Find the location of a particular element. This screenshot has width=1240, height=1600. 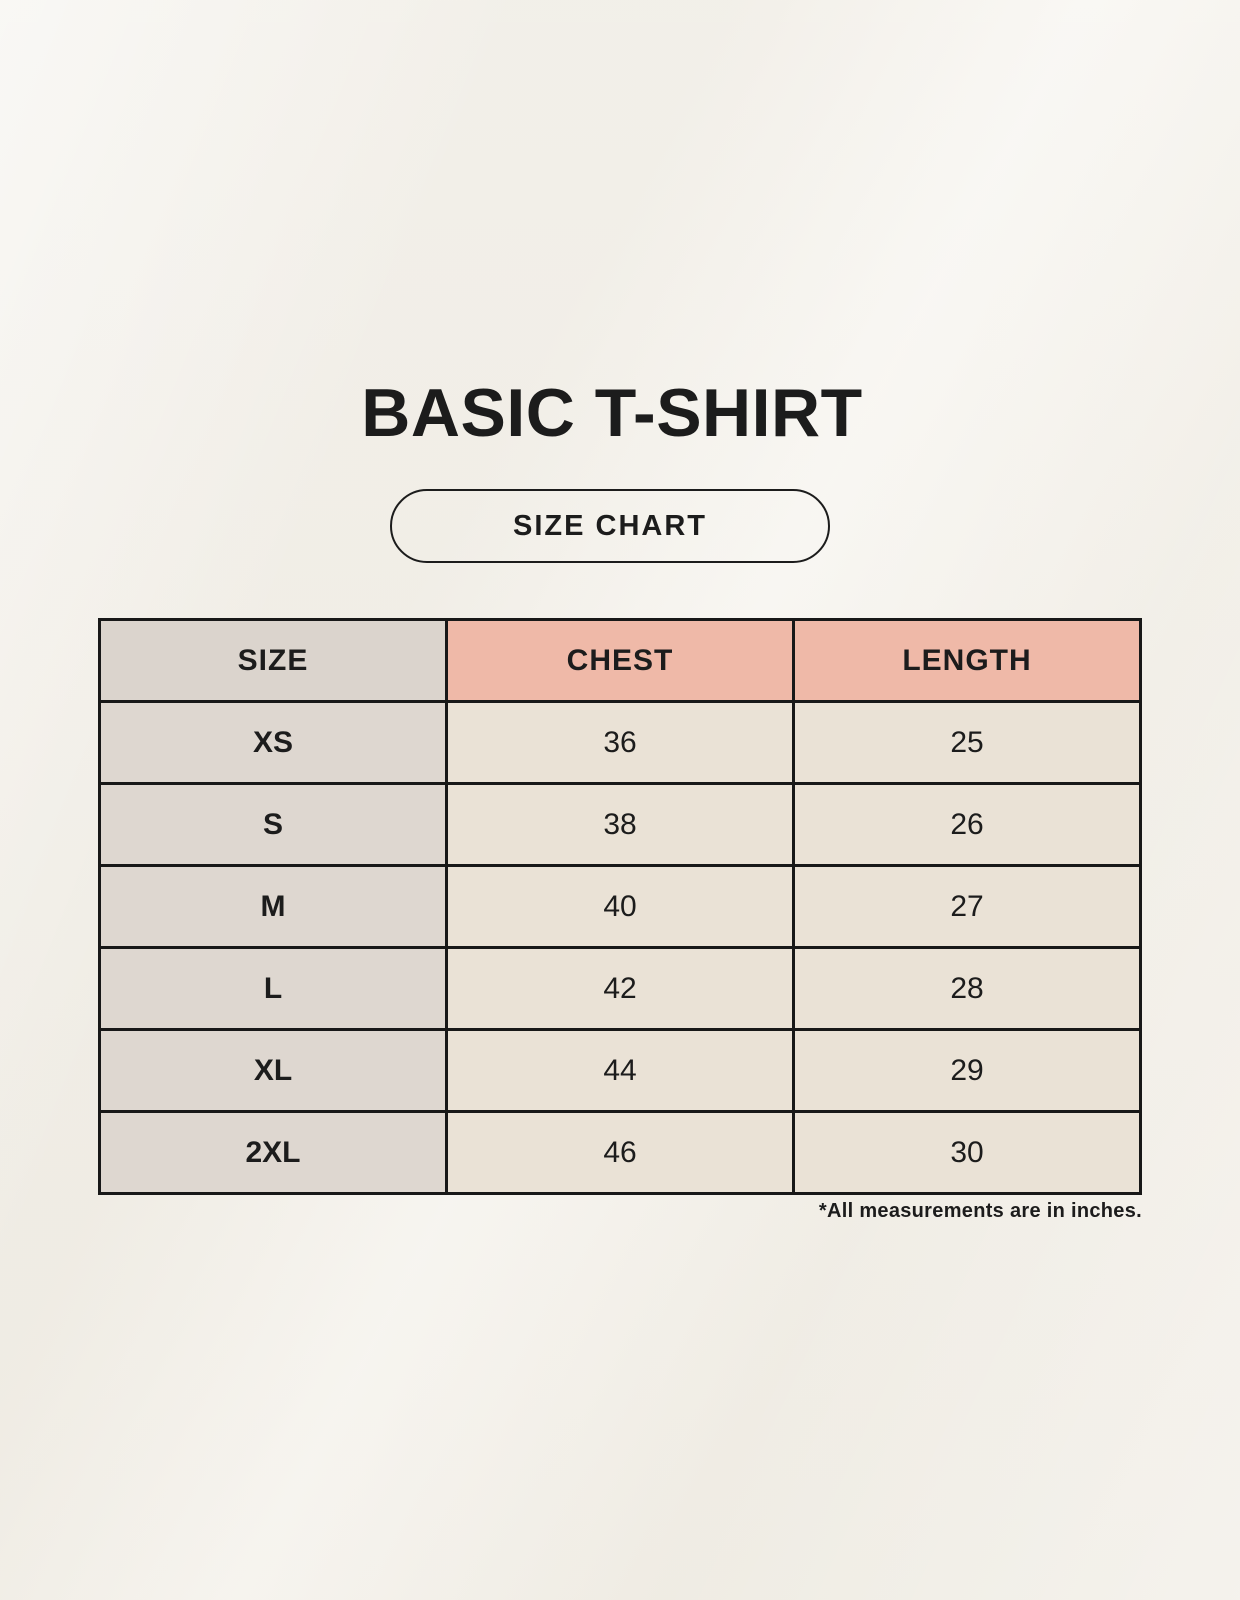

length-value: 26 is located at coordinates (967, 824).